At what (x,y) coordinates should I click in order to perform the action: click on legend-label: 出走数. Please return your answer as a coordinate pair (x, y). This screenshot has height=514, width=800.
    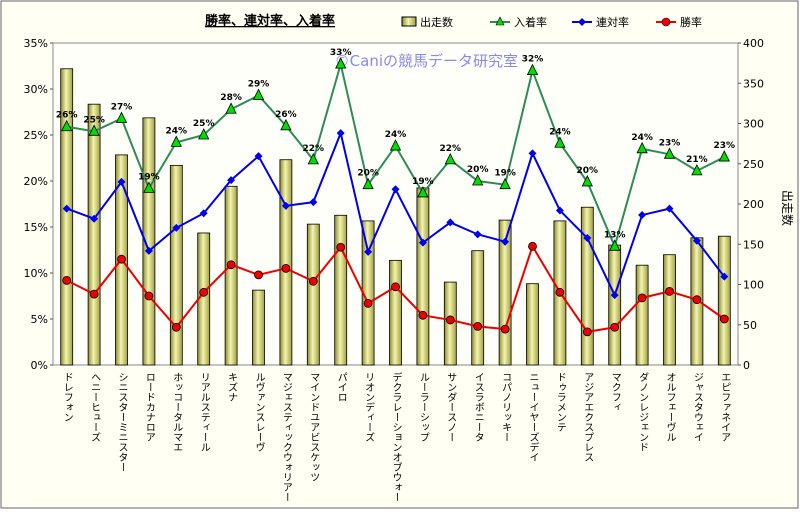
    Looking at the image, I should click on (436, 22).